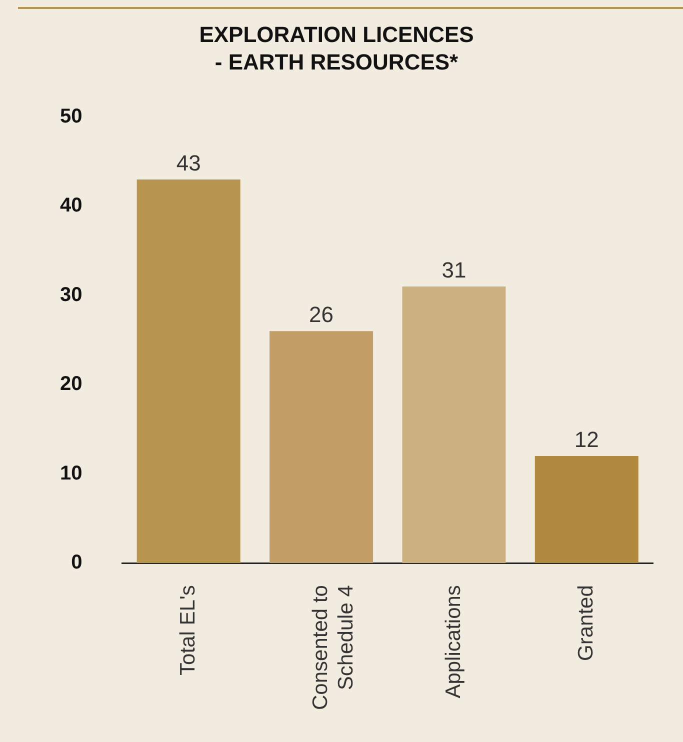  What do you see at coordinates (453, 641) in the screenshot?
I see `x-tick-label: Applications` at bounding box center [453, 641].